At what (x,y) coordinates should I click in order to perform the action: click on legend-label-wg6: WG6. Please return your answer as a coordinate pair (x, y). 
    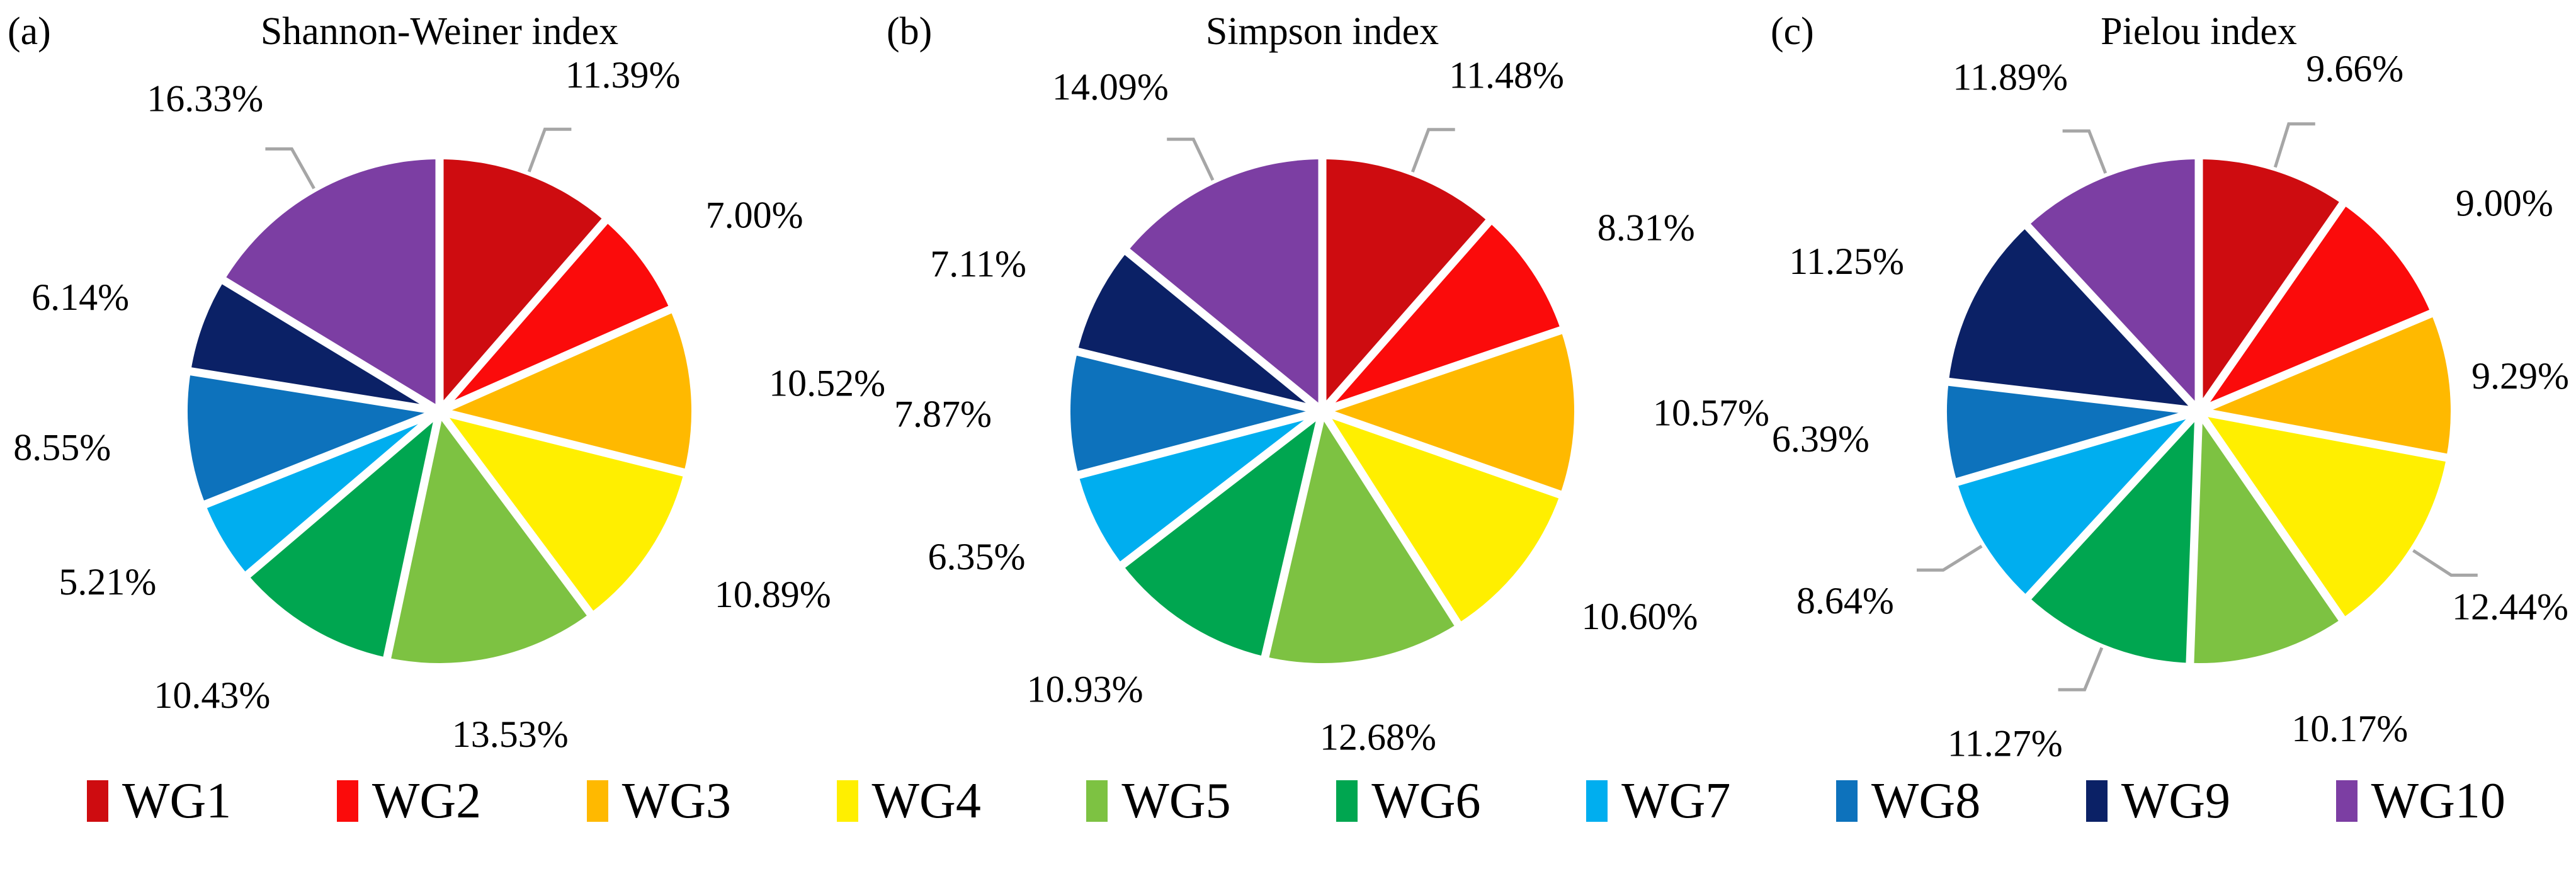
    Looking at the image, I should click on (1426, 801).